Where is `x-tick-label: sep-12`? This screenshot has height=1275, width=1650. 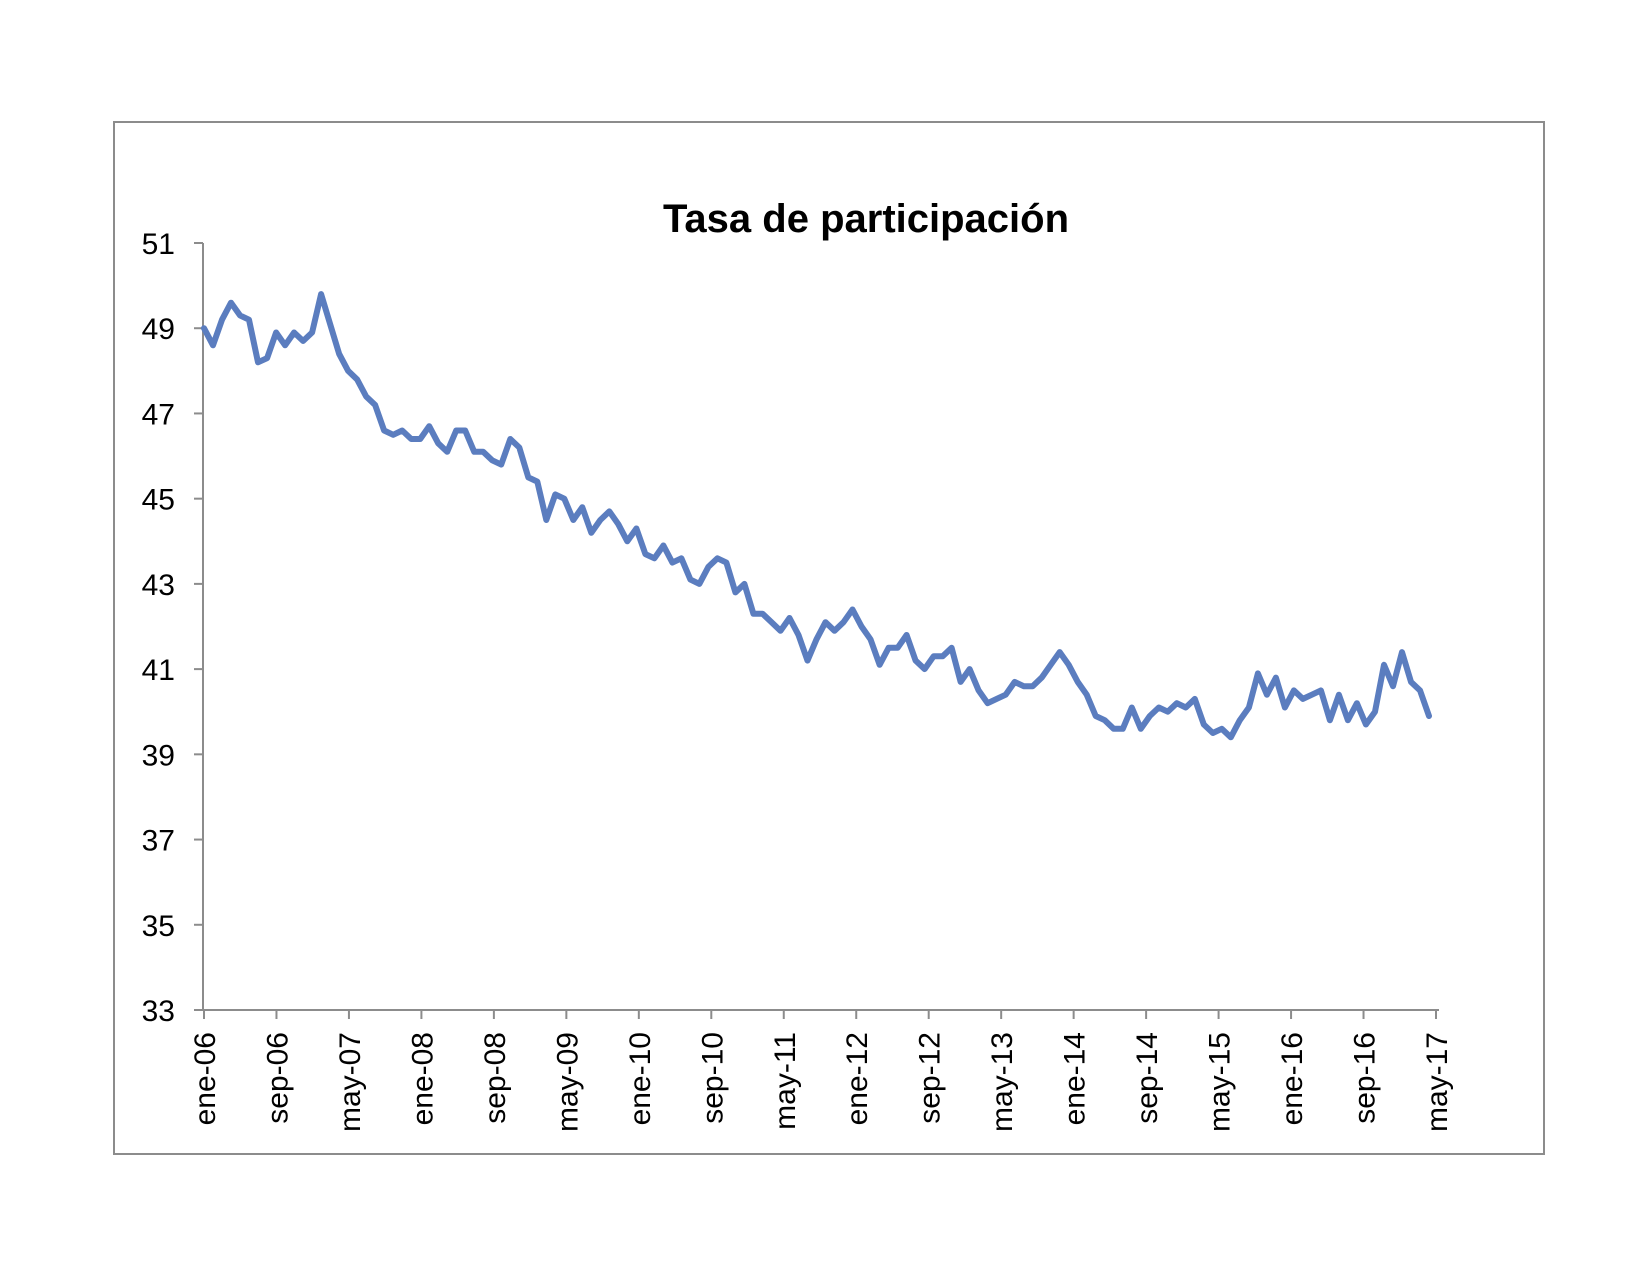 x-tick-label: sep-12 is located at coordinates (930, 1078).